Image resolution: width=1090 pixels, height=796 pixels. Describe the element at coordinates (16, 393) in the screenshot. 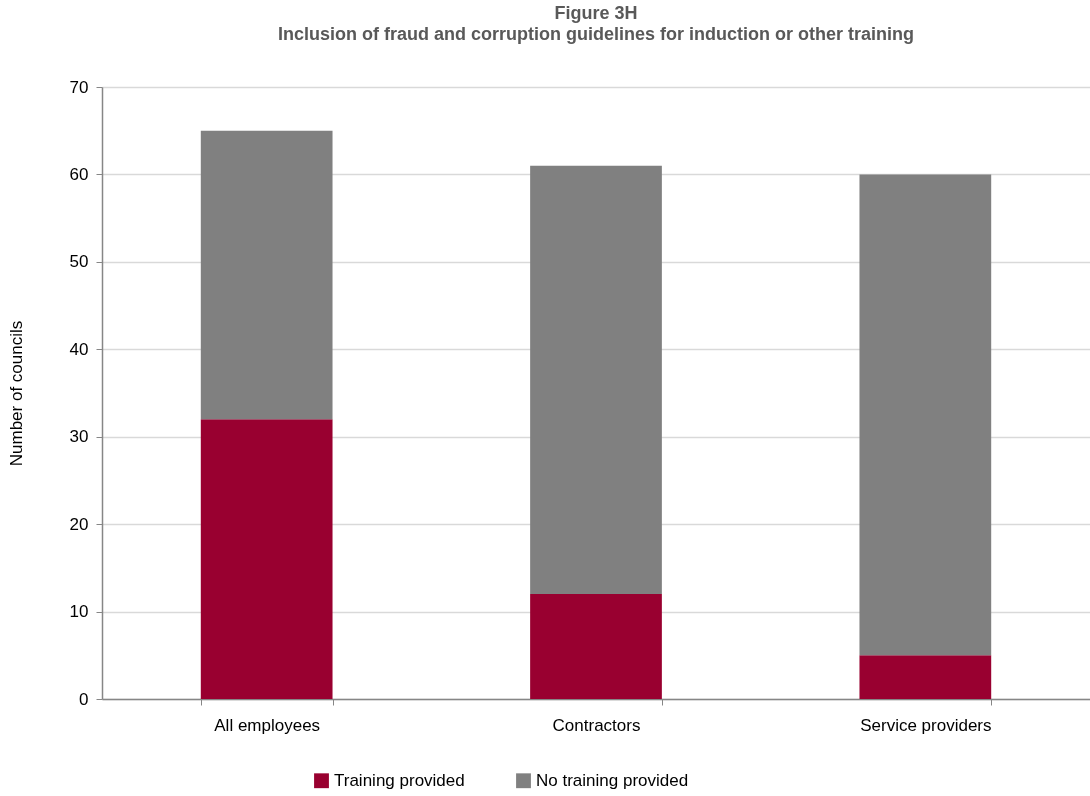

I see `y-axis-title: Number of councils` at that location.